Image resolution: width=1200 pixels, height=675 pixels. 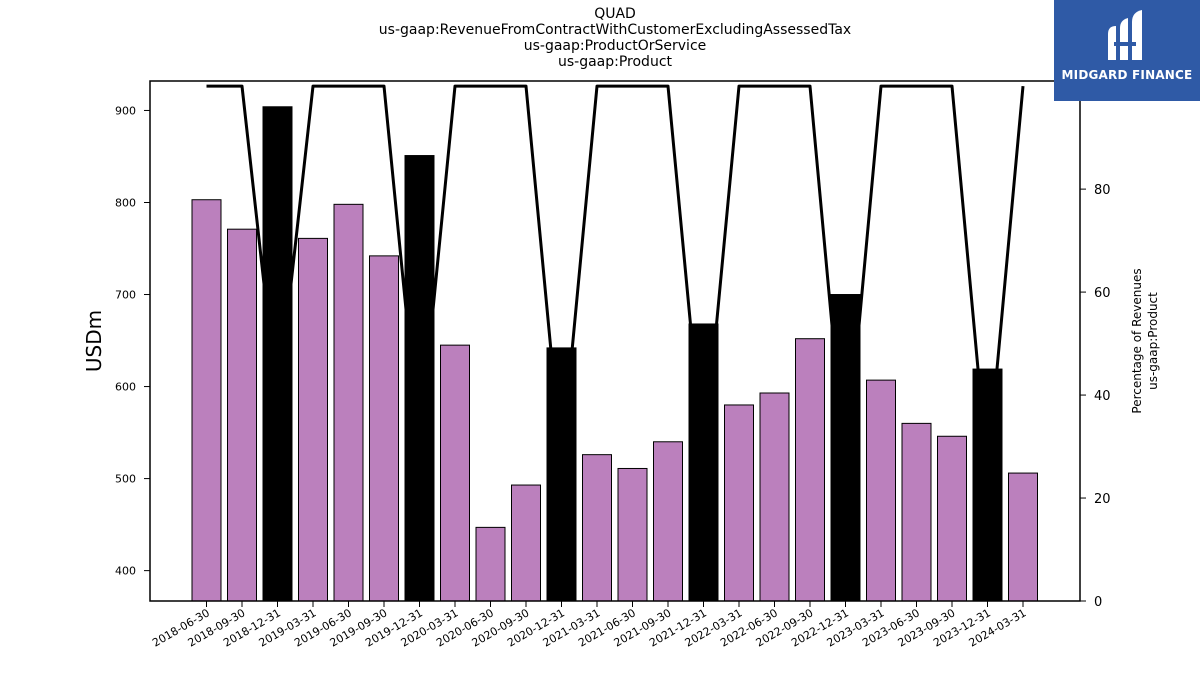 What do you see at coordinates (125, 387) in the screenshot?
I see `ytick-label-600: 600` at bounding box center [125, 387].